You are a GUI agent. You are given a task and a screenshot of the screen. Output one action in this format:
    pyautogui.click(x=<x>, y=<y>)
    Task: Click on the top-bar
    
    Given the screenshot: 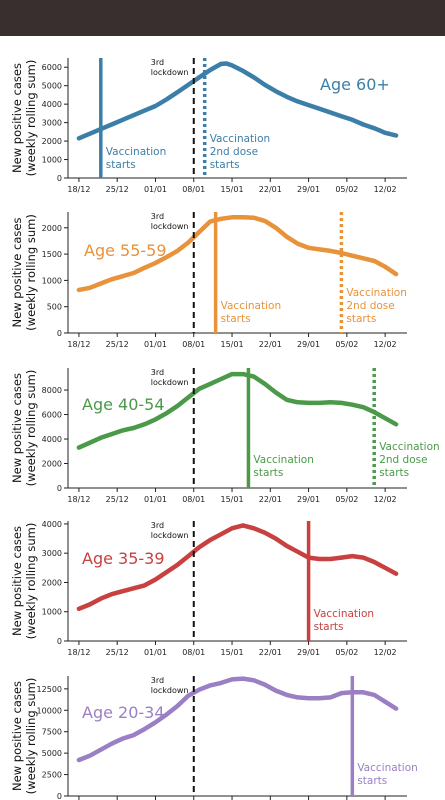 What is the action you would take?
    pyautogui.click(x=222, y=18)
    